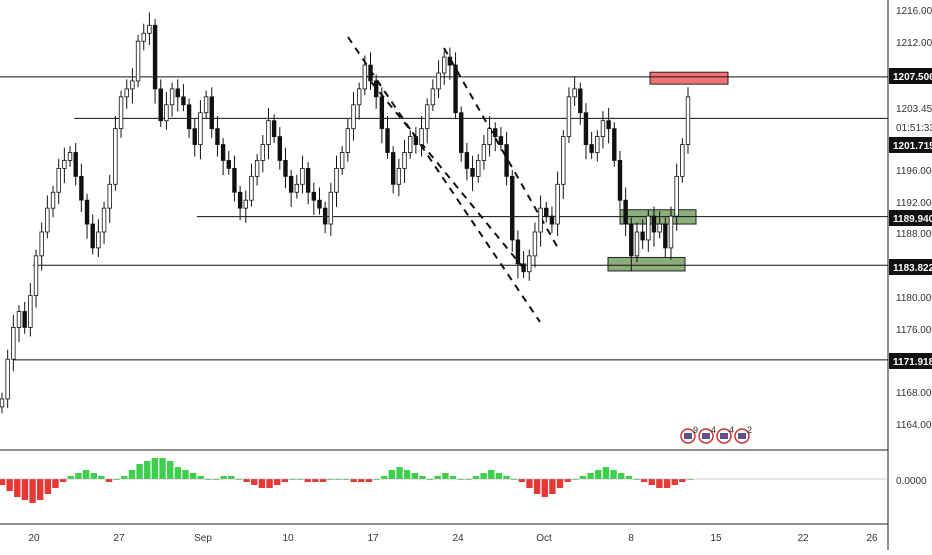 The image size is (932, 555). Describe the element at coordinates (689, 434) in the screenshot. I see `us-flag-icon: 9` at that location.